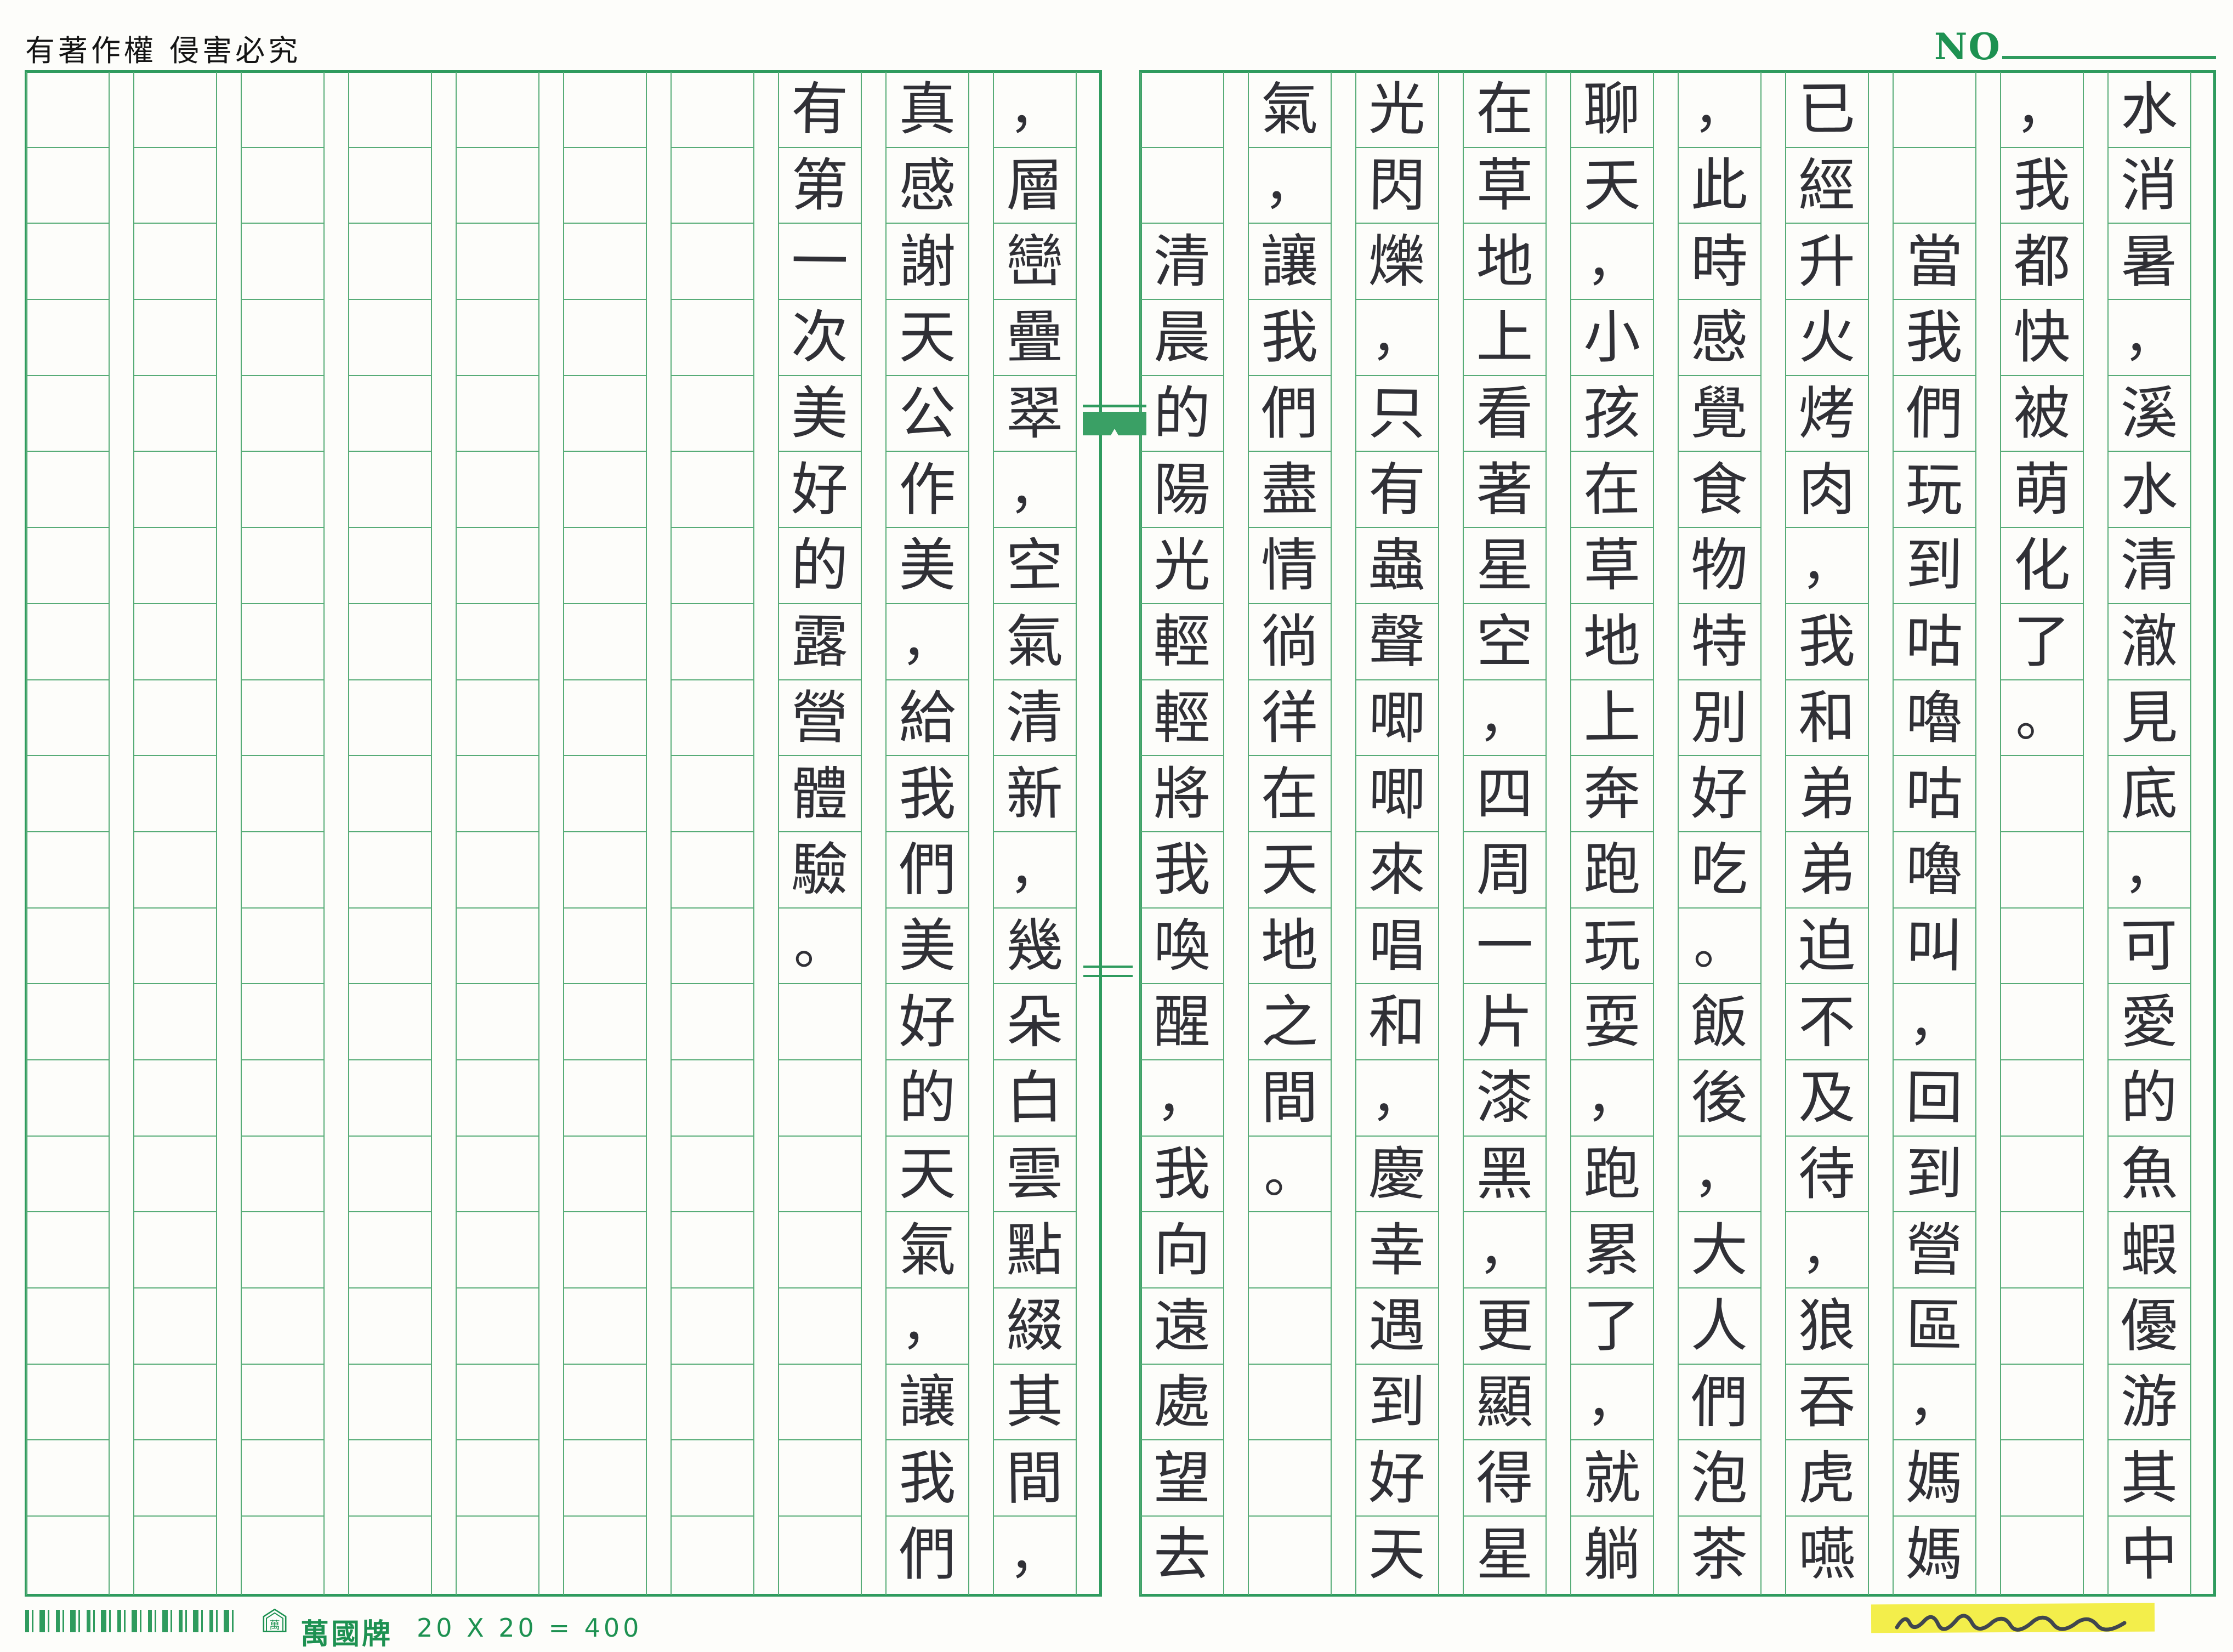  Describe the element at coordinates (1612, 1022) in the screenshot. I see `grid-cell: 耍` at that location.